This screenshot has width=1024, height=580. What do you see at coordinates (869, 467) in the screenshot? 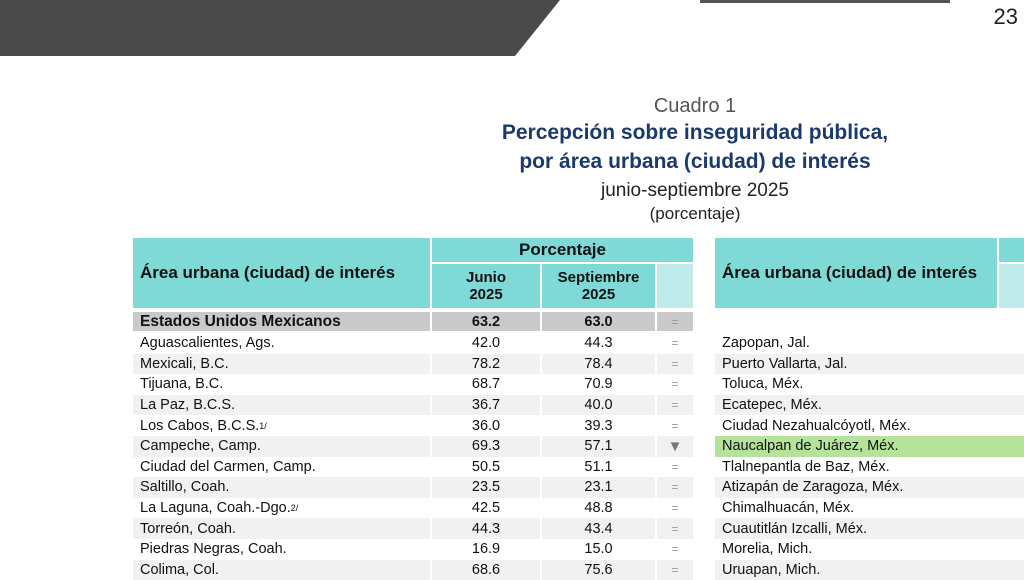
I see `row-name: Tlalnepantla de Baz, Méx.` at bounding box center [869, 467].